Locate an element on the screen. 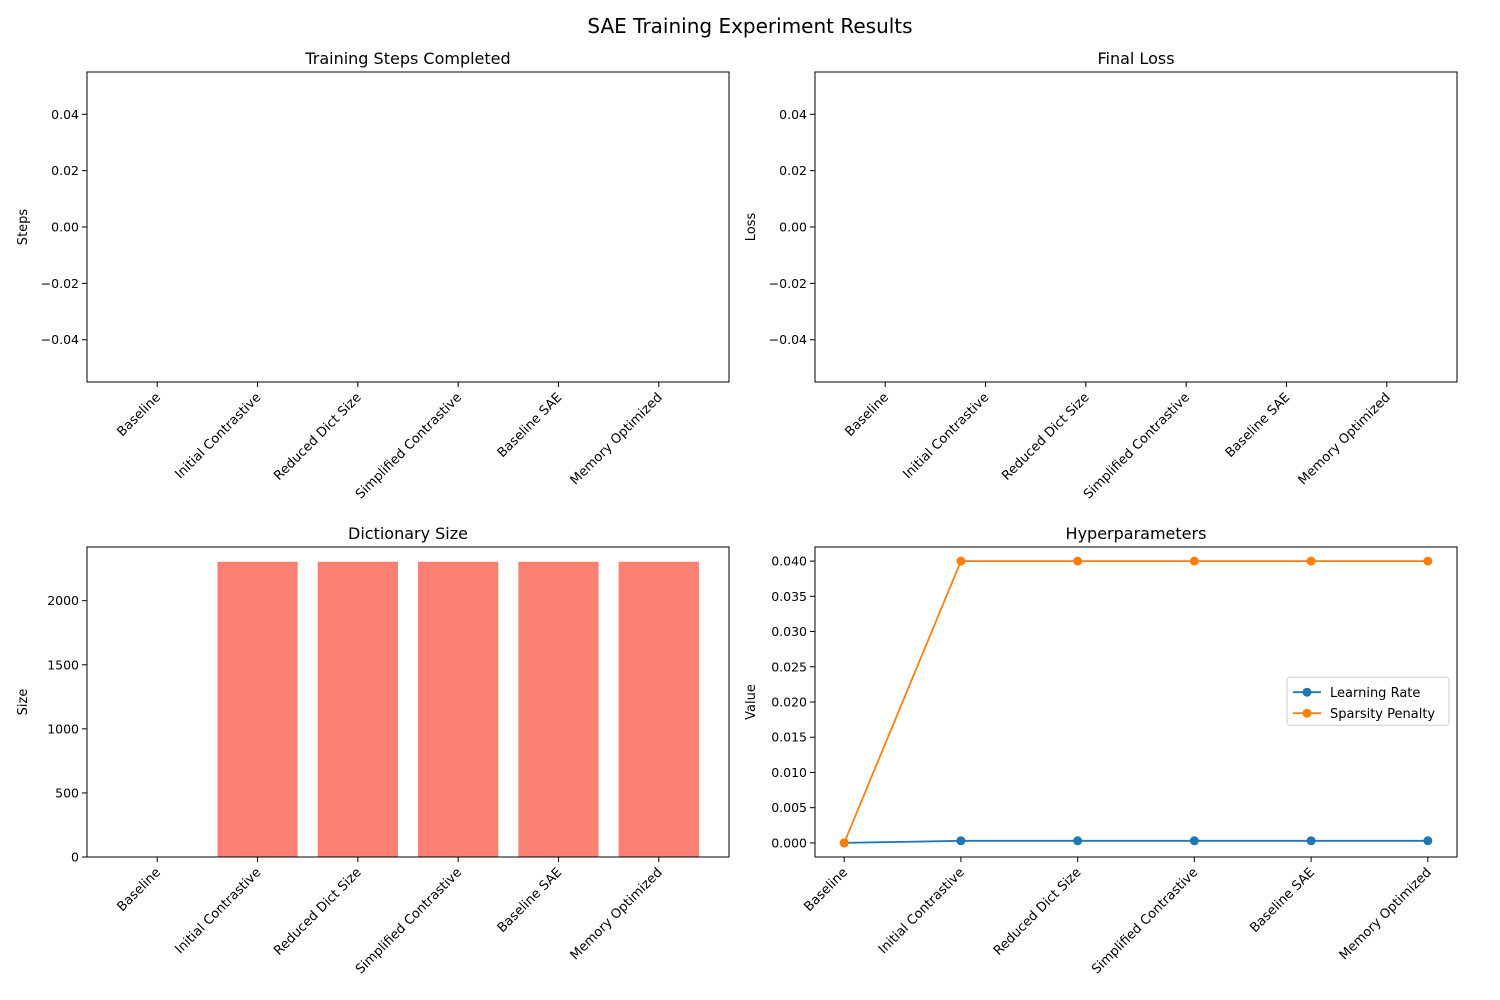  y-tick-label: 0.010 is located at coordinates (789, 772).